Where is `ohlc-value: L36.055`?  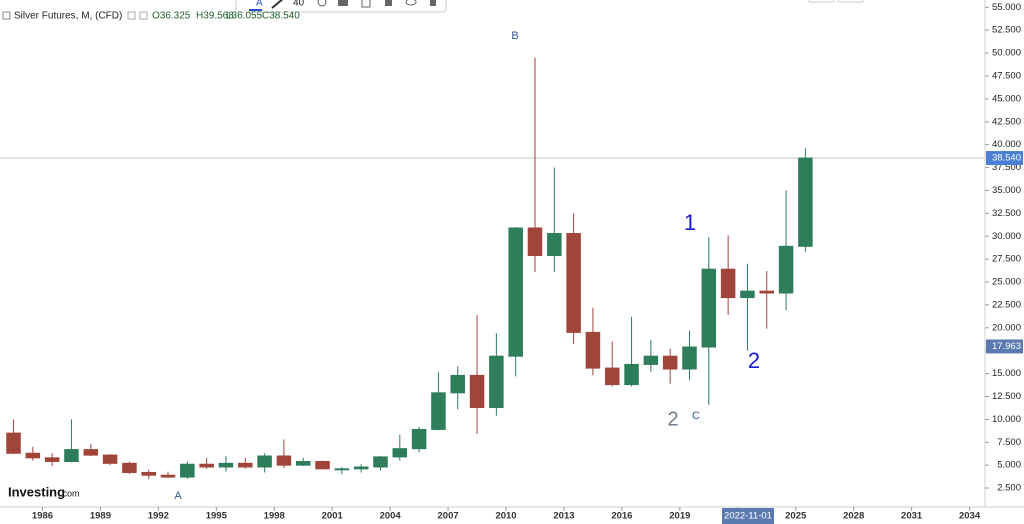
ohlc-value: L36.055 is located at coordinates (244, 16).